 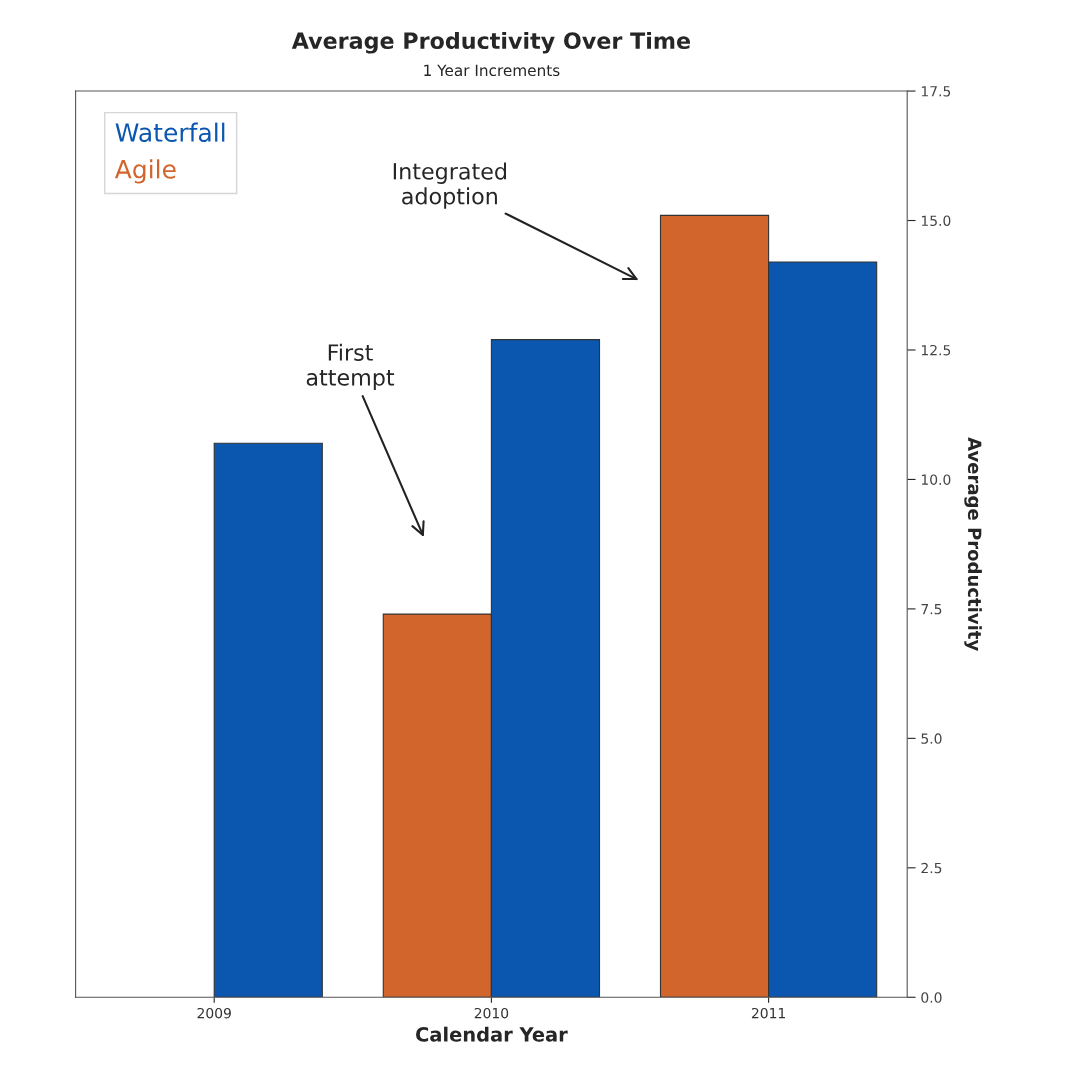 I want to click on bar, so click(x=268, y=720).